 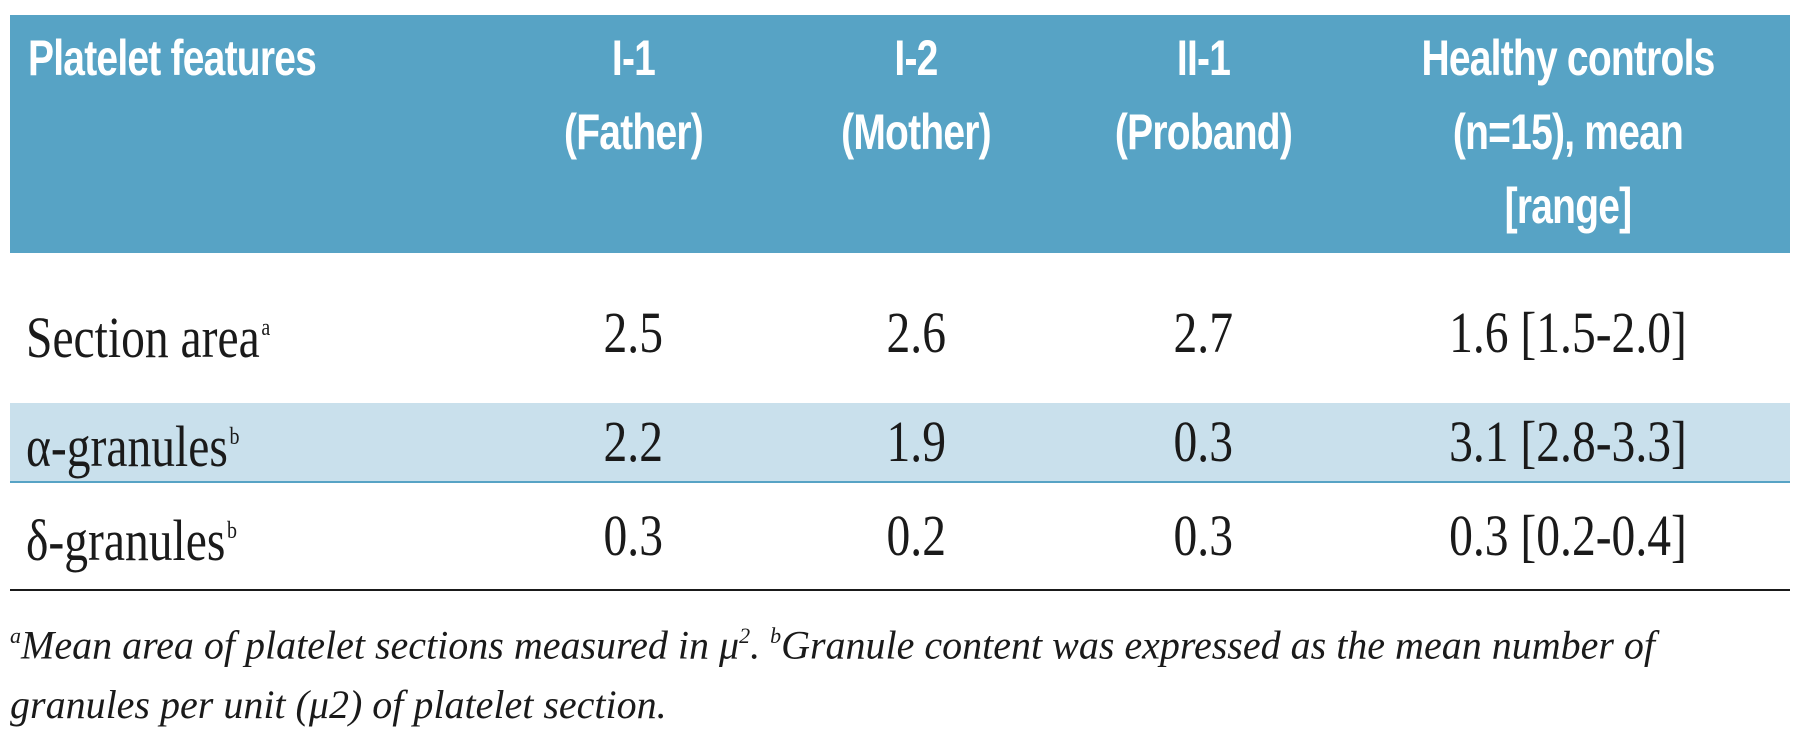 What do you see at coordinates (633, 443) in the screenshot?
I see `table-cell: 2.2` at bounding box center [633, 443].